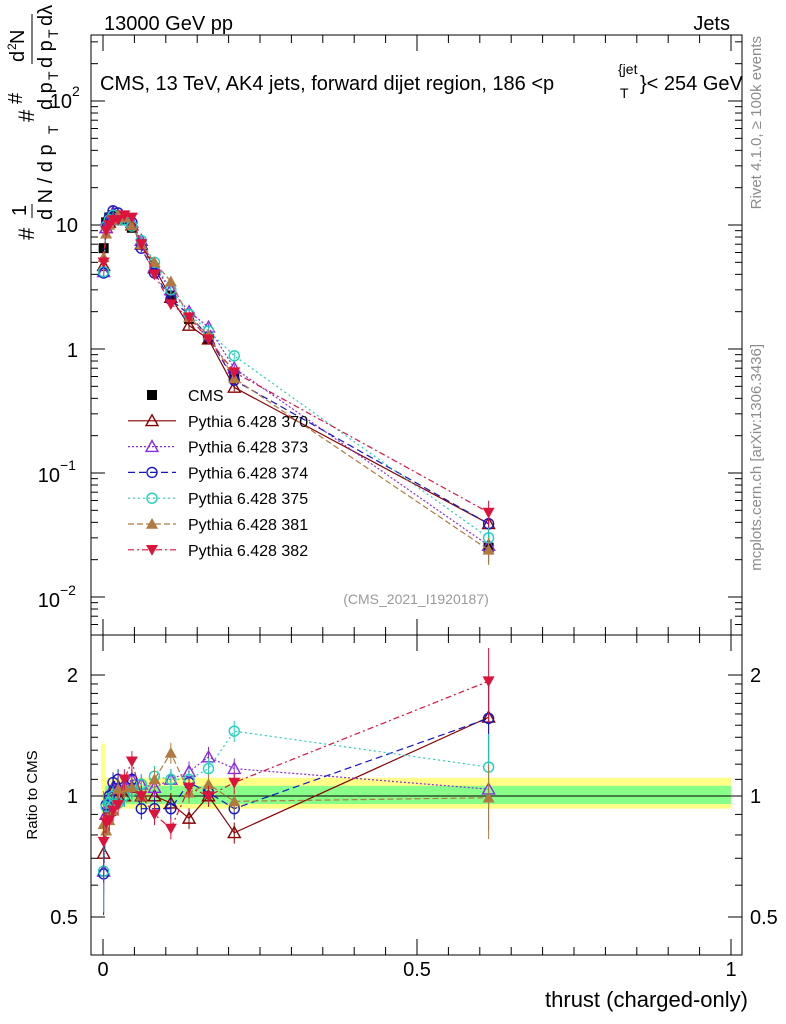 The width and height of the screenshot is (786, 1024). I want to click on ratio-line-p375, so click(296, 801).